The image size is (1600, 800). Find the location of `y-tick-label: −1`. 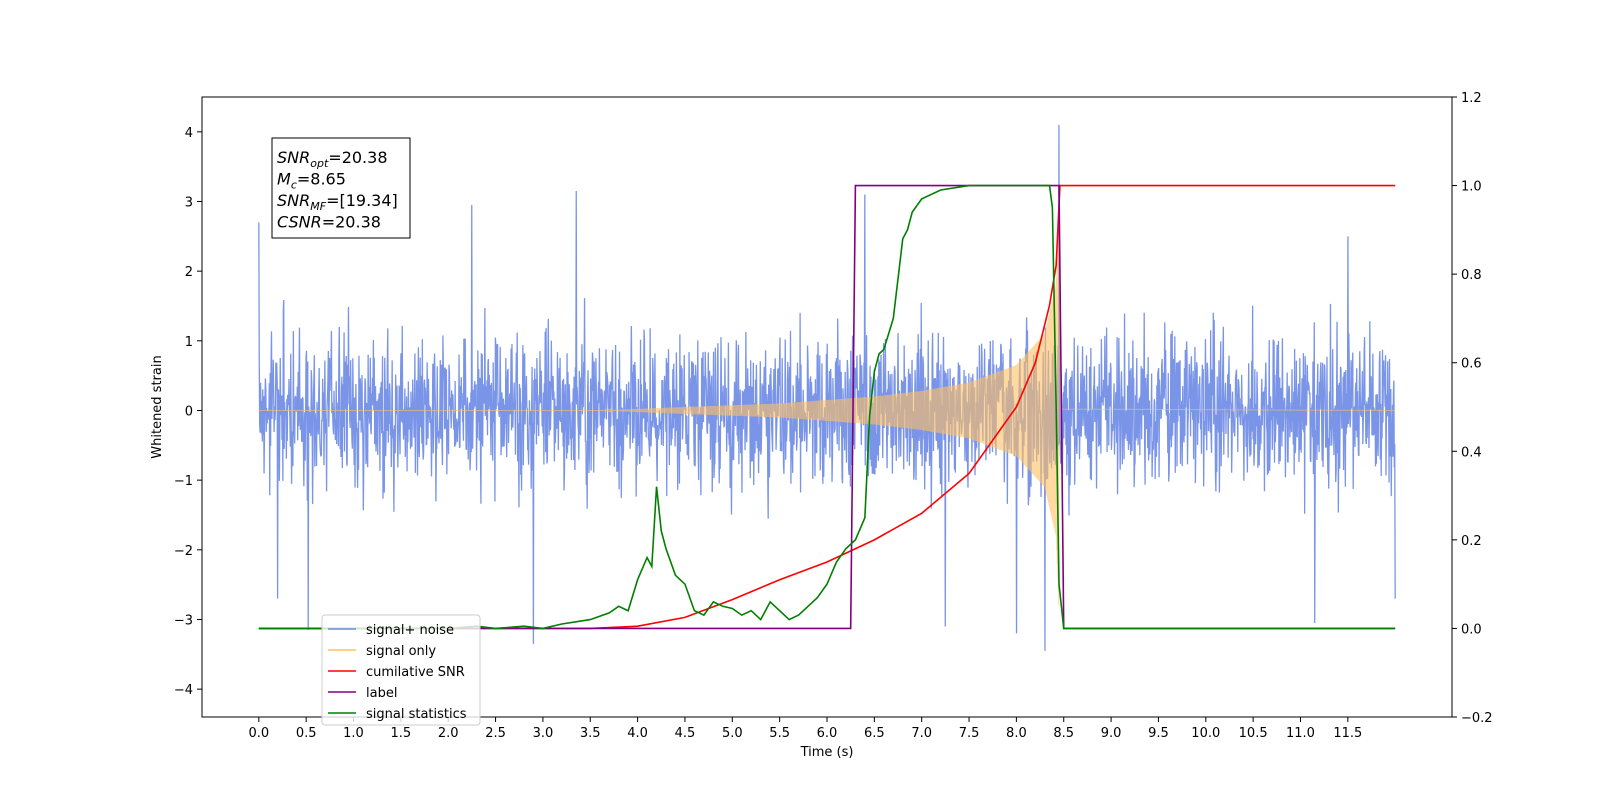

y-tick-label: −1 is located at coordinates (183, 481).